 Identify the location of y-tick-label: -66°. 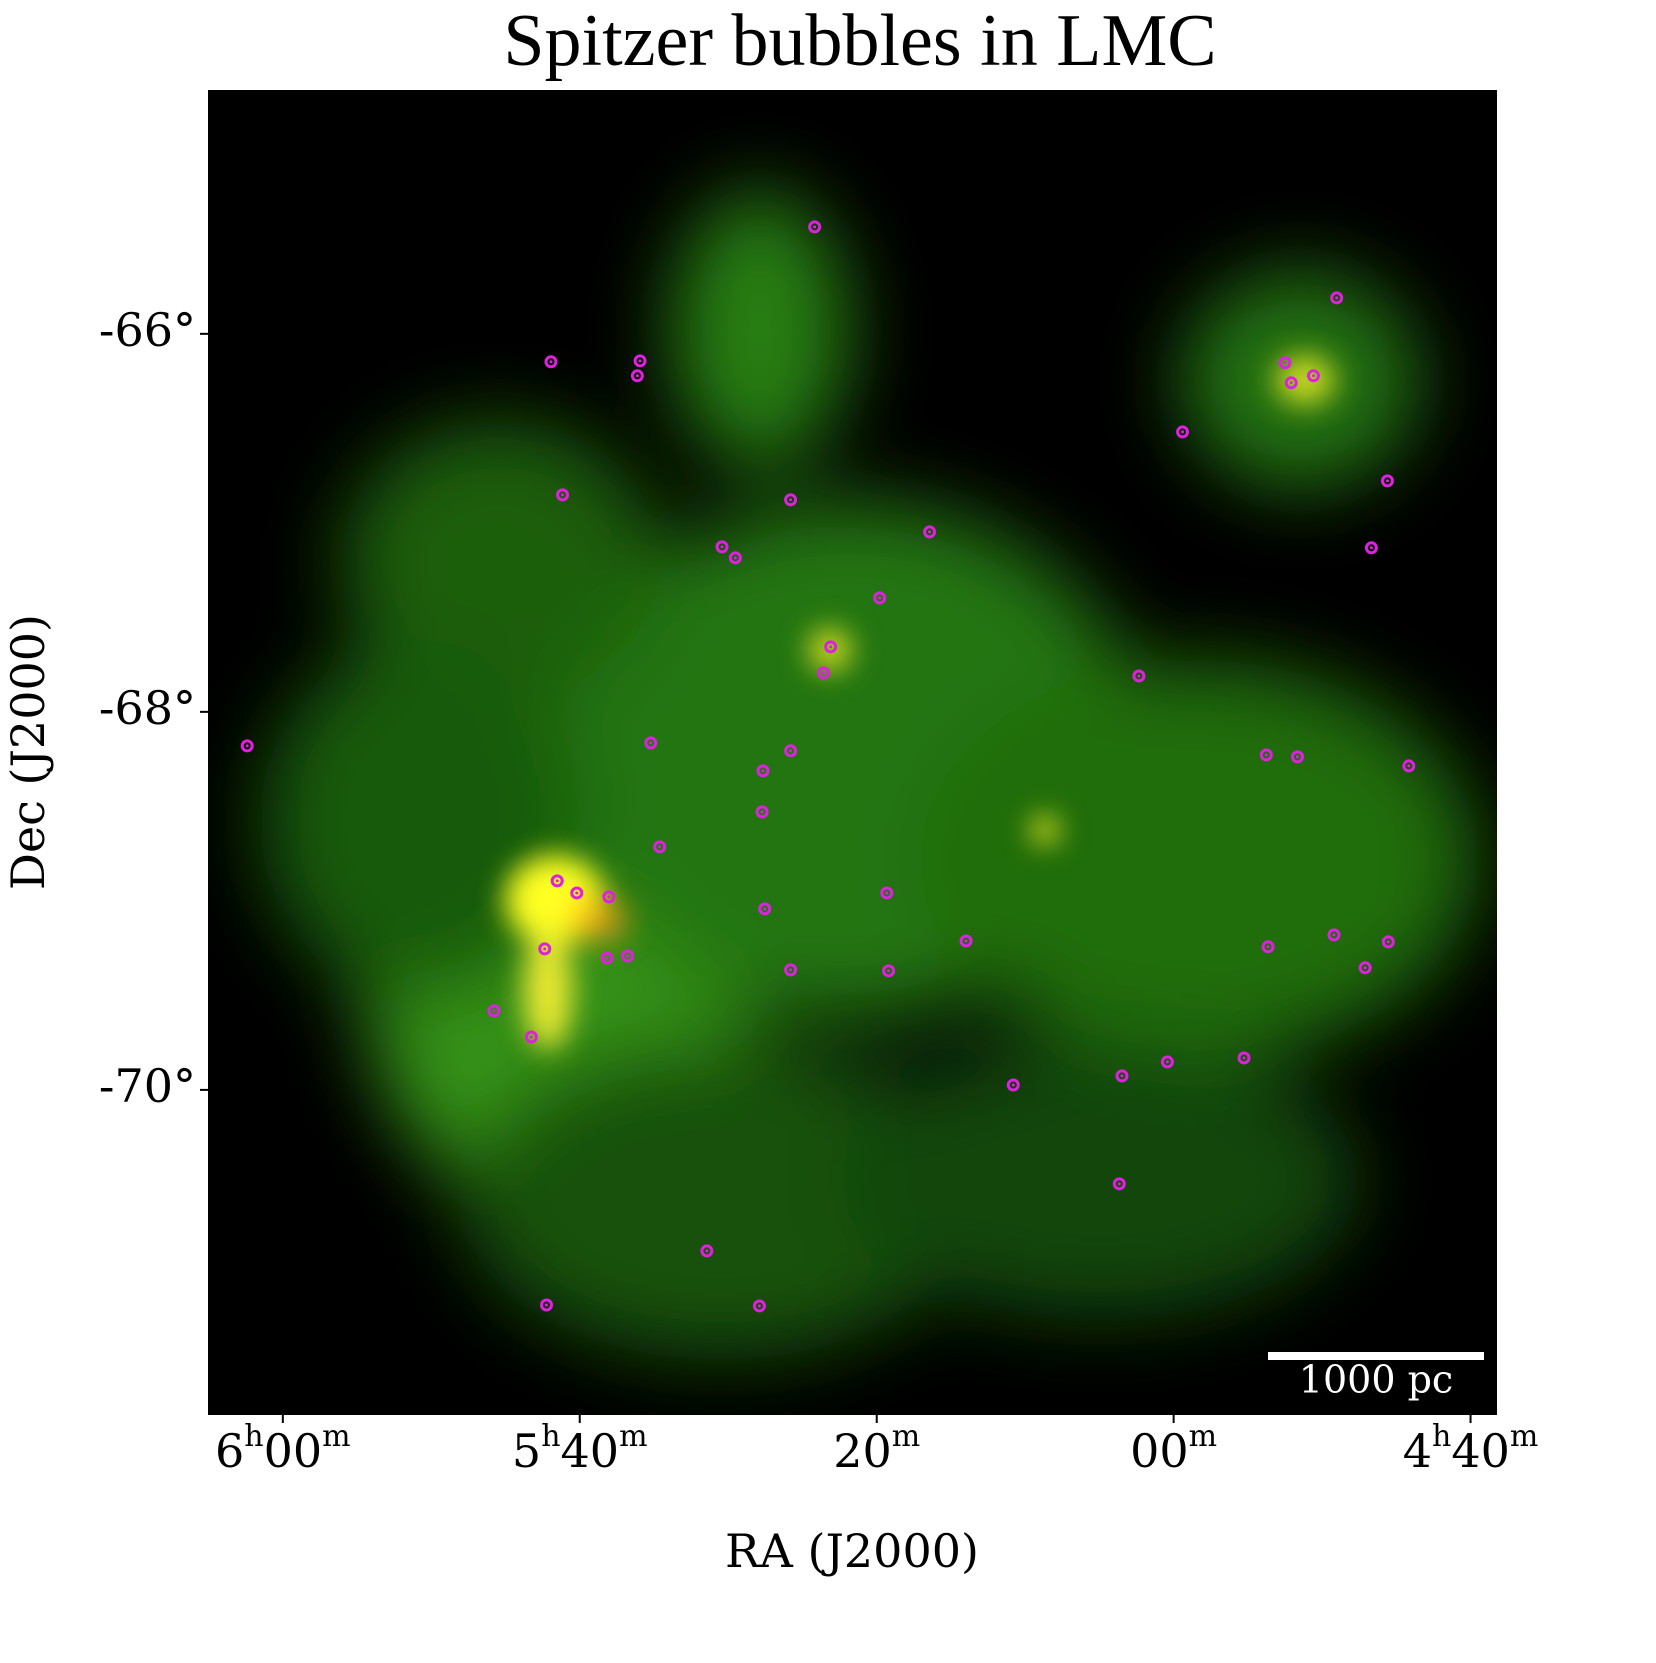
(147, 330).